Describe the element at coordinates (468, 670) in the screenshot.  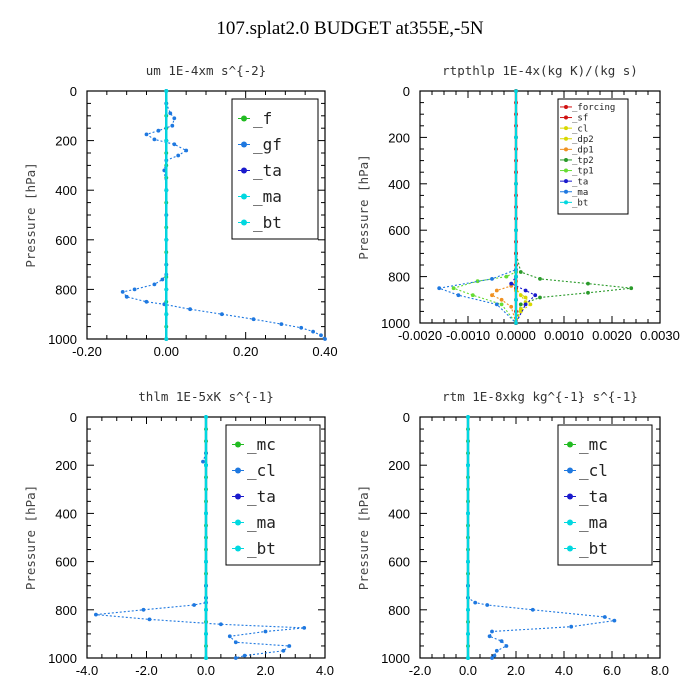
I see `x-tick-label: 0.0` at that location.